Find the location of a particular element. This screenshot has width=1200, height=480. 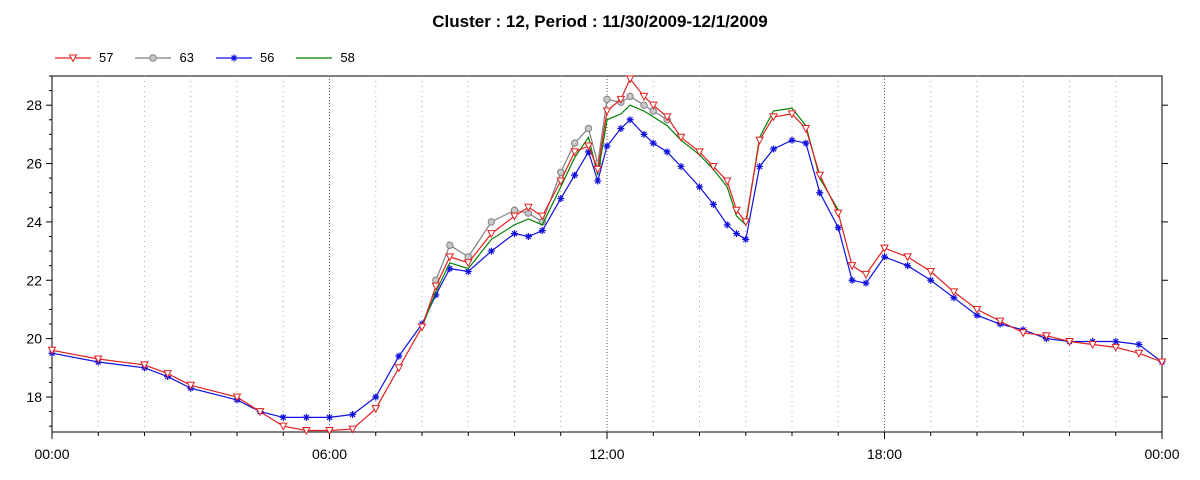

y-tick-label: 24 is located at coordinates (34, 222).